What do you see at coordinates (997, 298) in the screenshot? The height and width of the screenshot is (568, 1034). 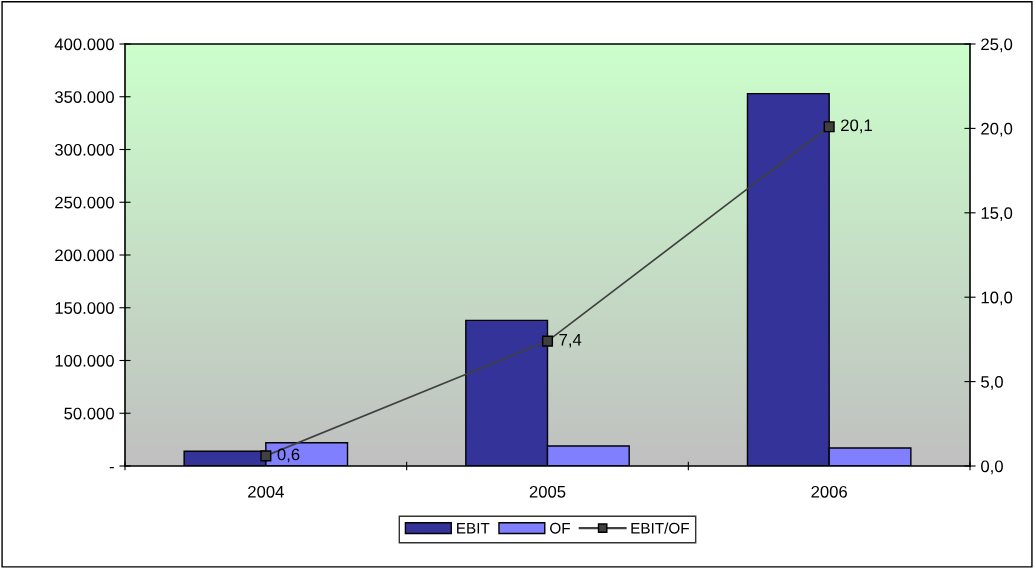 I see `y2-tick-label: 10,0` at bounding box center [997, 298].